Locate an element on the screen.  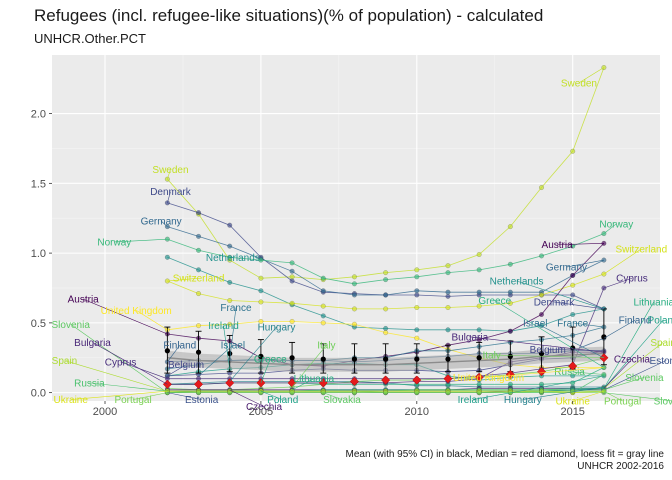
point-ireland is located at coordinates (573, 376).